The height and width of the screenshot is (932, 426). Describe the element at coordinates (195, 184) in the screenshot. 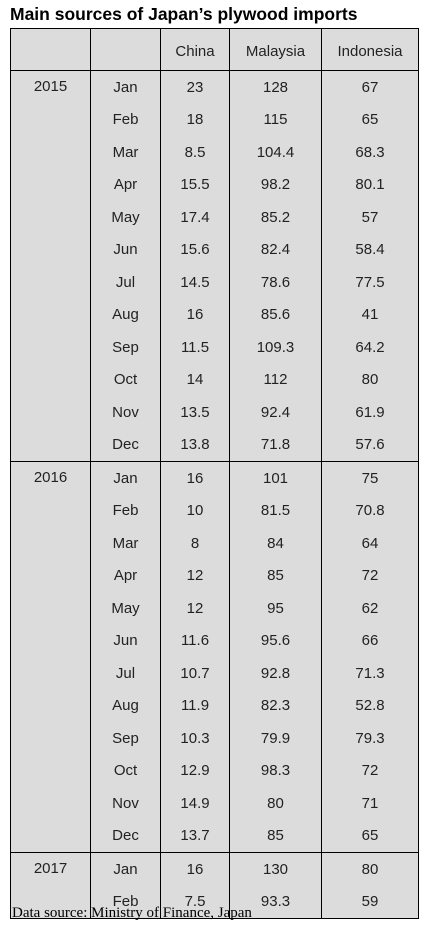

I see `value-cell: 15.5` at that location.